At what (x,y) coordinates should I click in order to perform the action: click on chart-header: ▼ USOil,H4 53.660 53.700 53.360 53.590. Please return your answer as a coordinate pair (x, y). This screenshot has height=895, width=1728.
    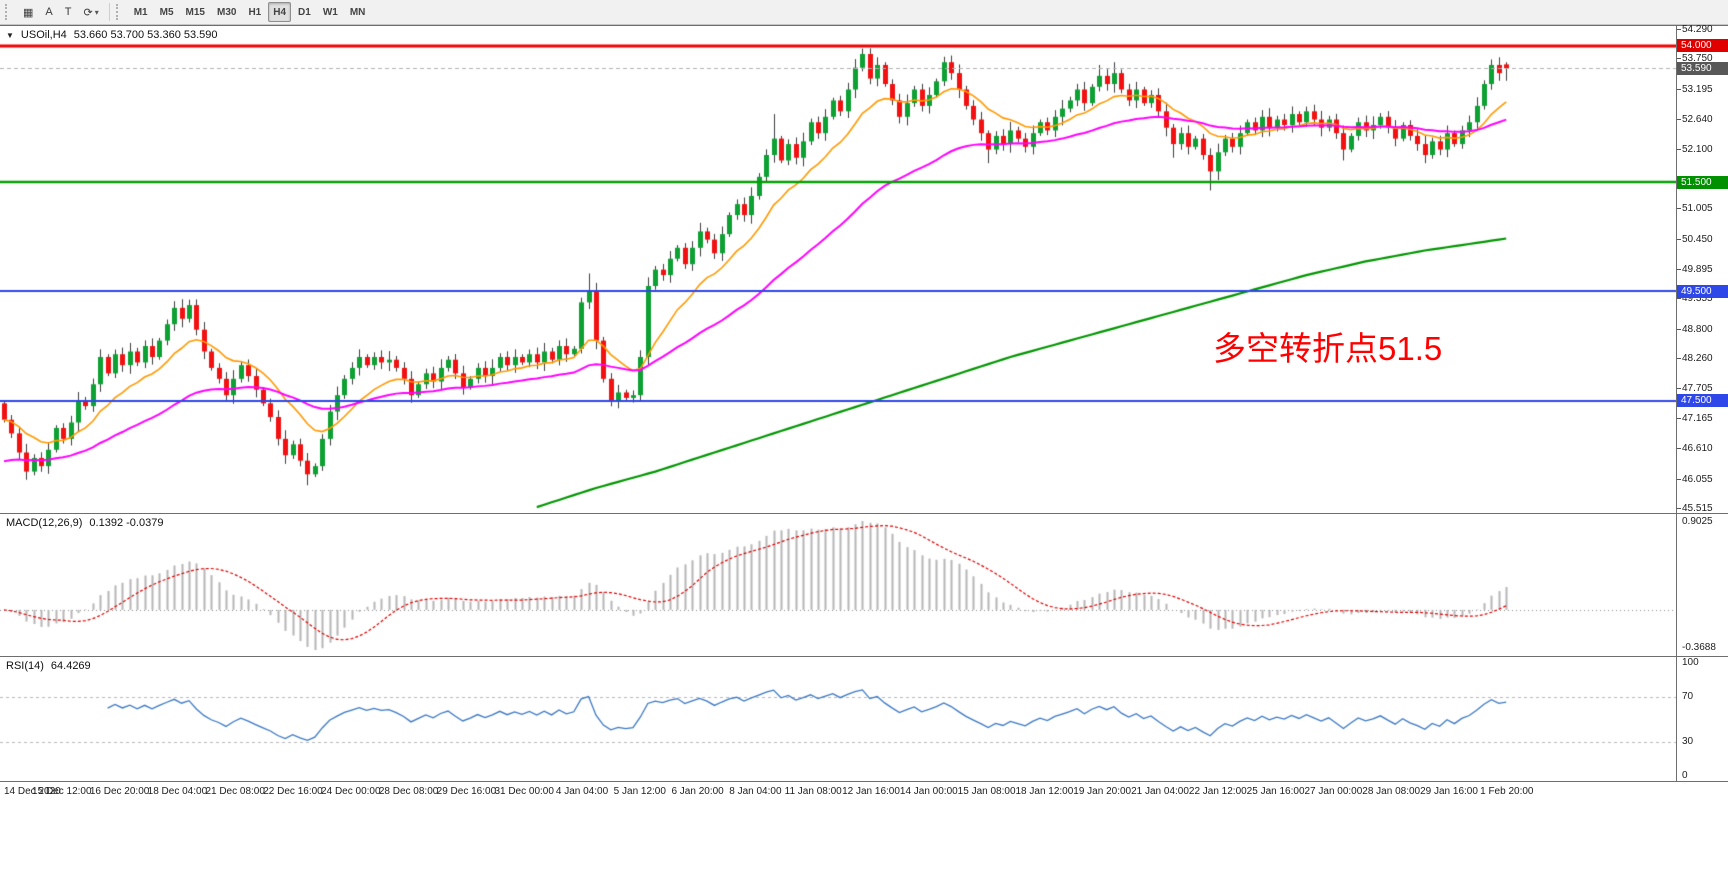
    Looking at the image, I should click on (112, 35).